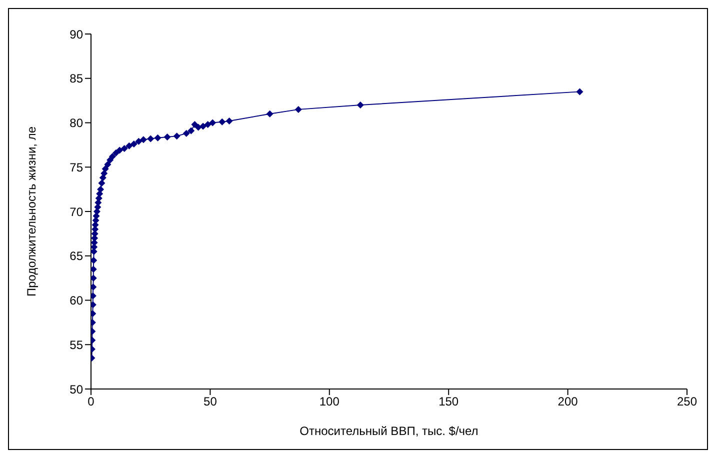 This screenshot has width=714, height=466. What do you see at coordinates (77, 256) in the screenshot?
I see `y-tick-label: 65` at bounding box center [77, 256].